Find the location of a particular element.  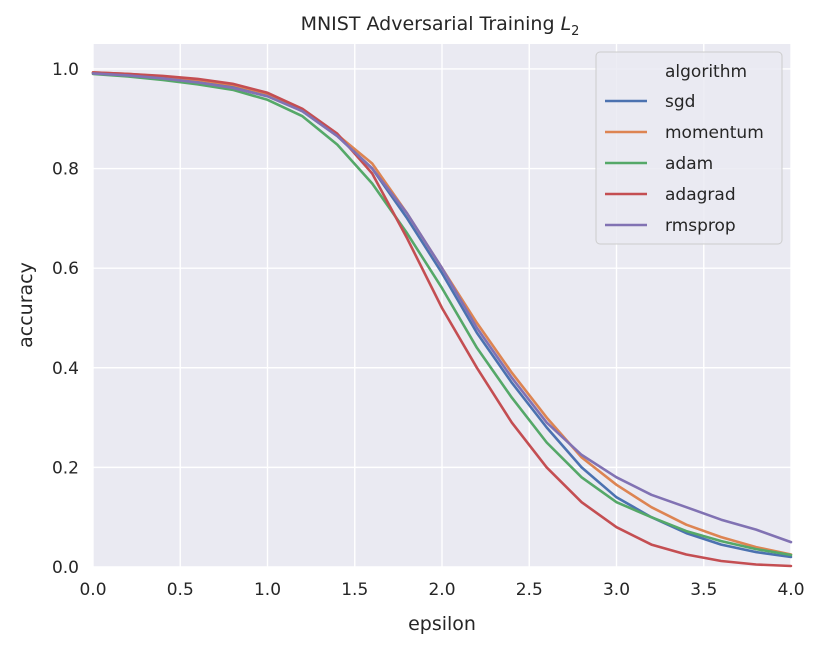

y-tick-labels: 0.0 0.2 0.4 0.6 0.8 1.0 is located at coordinates (65, 319).